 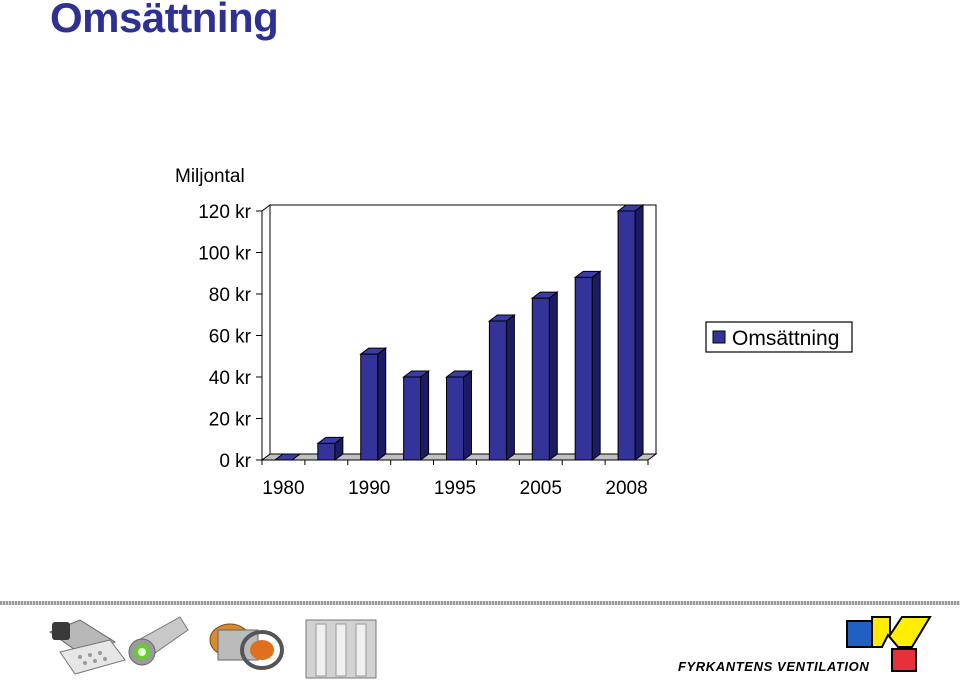 I want to click on duct-silencer-image, so click(x=341, y=649).